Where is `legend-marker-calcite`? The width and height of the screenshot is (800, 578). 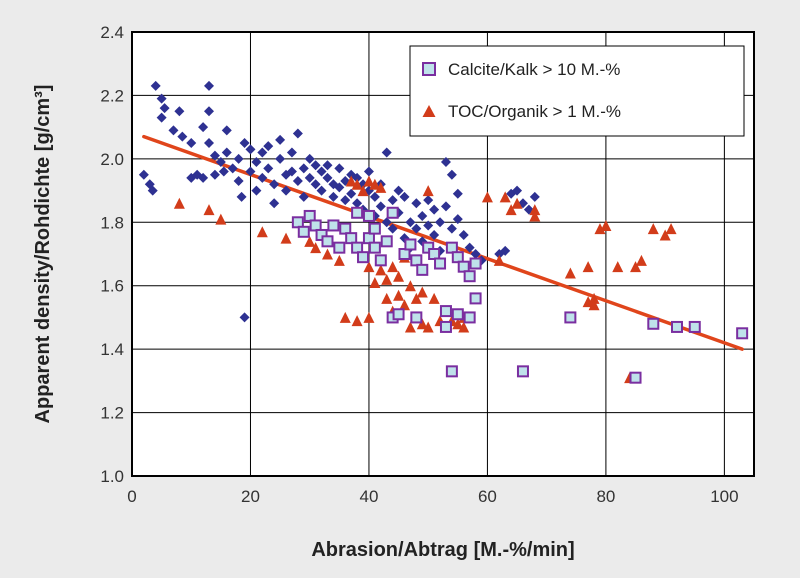
legend-marker-calcite is located at coordinates (429, 69).